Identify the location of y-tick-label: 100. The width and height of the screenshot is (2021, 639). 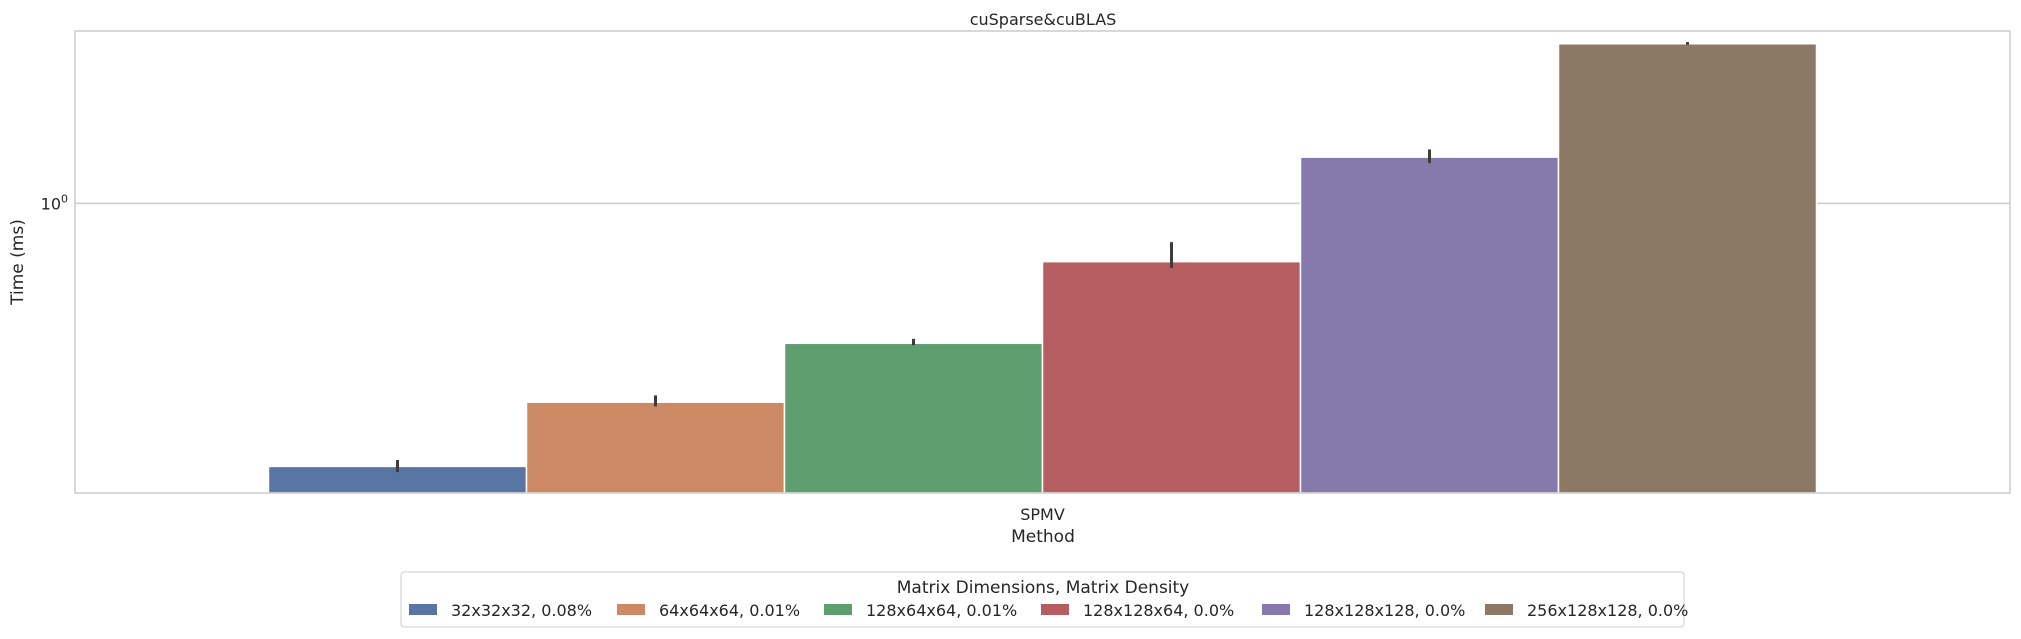
(54, 202).